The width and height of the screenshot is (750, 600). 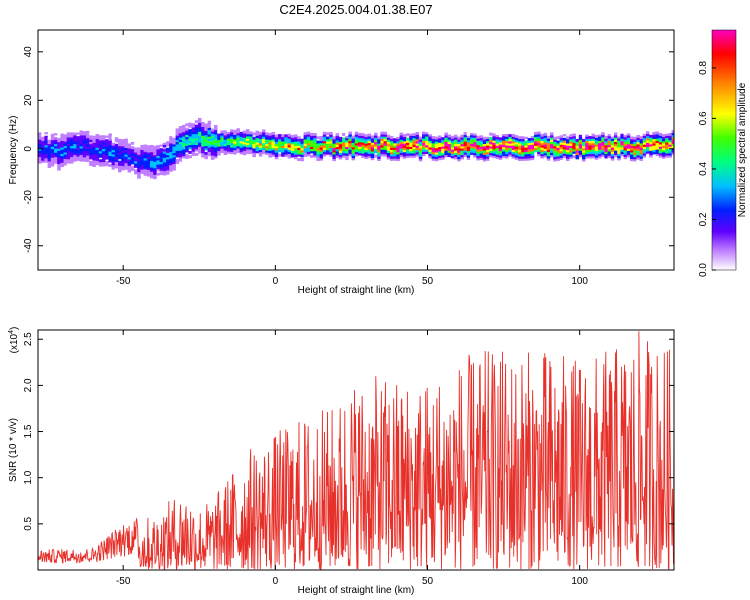 I want to click on chart-title: C2E4.2025.004.01.38.E07, so click(x=355, y=9).